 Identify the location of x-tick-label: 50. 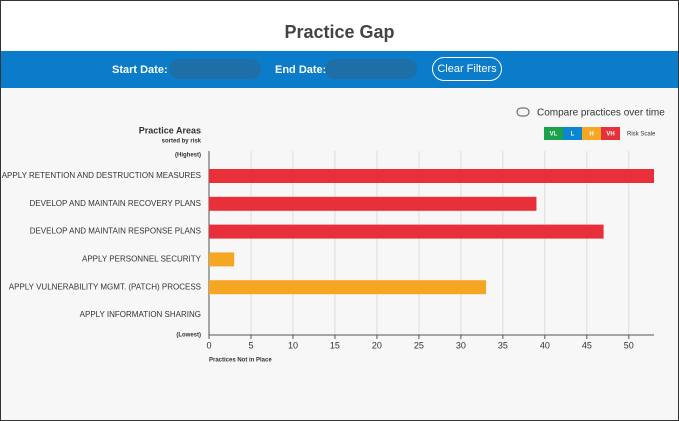
(629, 345).